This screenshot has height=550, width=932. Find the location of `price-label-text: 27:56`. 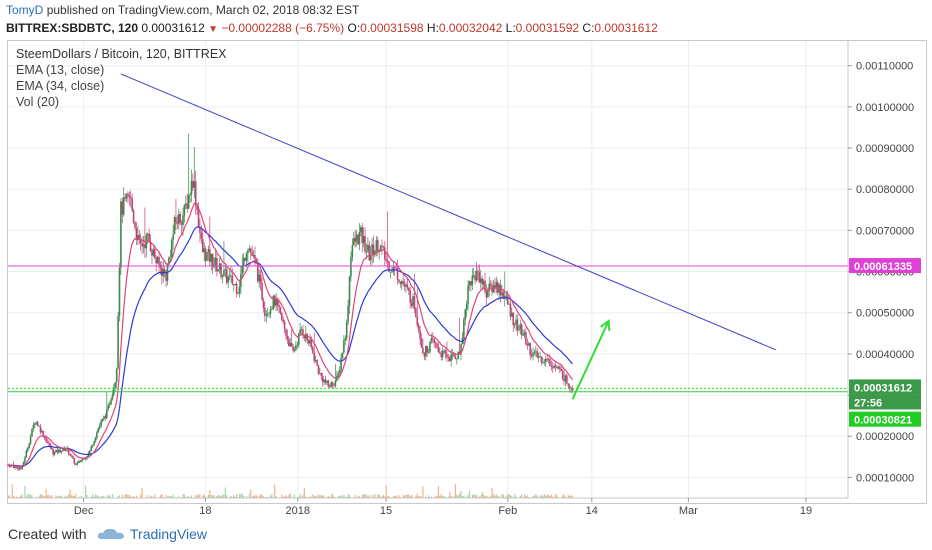

price-label-text: 27:56 is located at coordinates (868, 403).